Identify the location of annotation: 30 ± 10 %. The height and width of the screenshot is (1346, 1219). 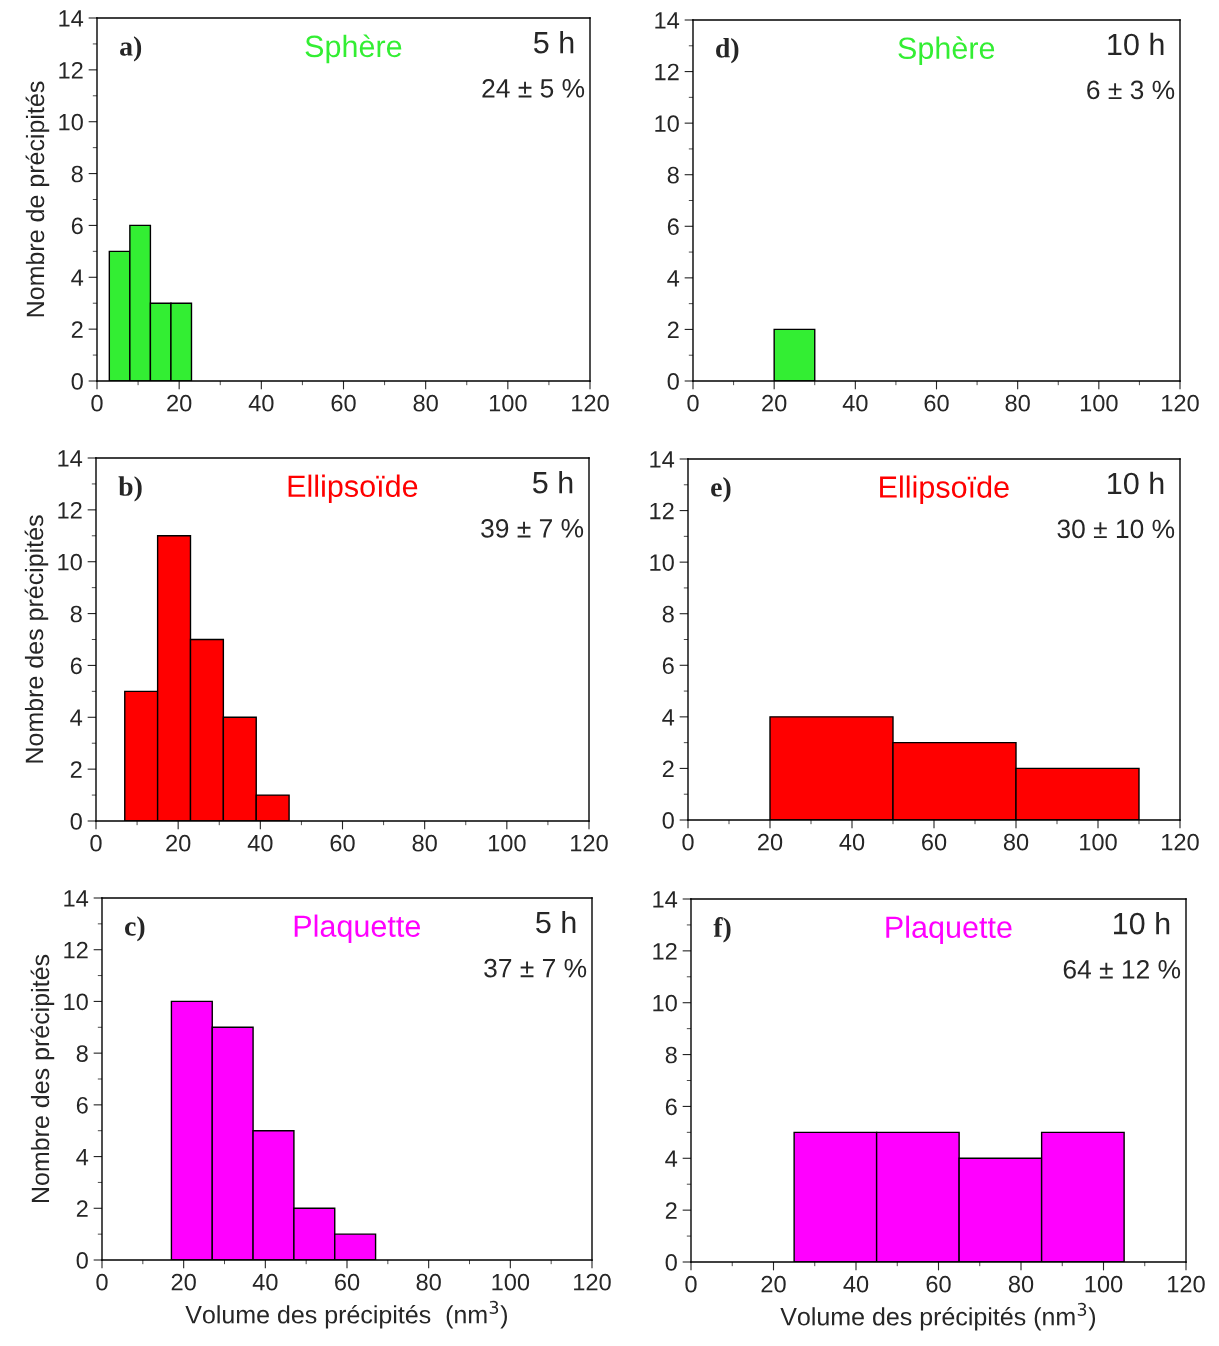
(1116, 529).